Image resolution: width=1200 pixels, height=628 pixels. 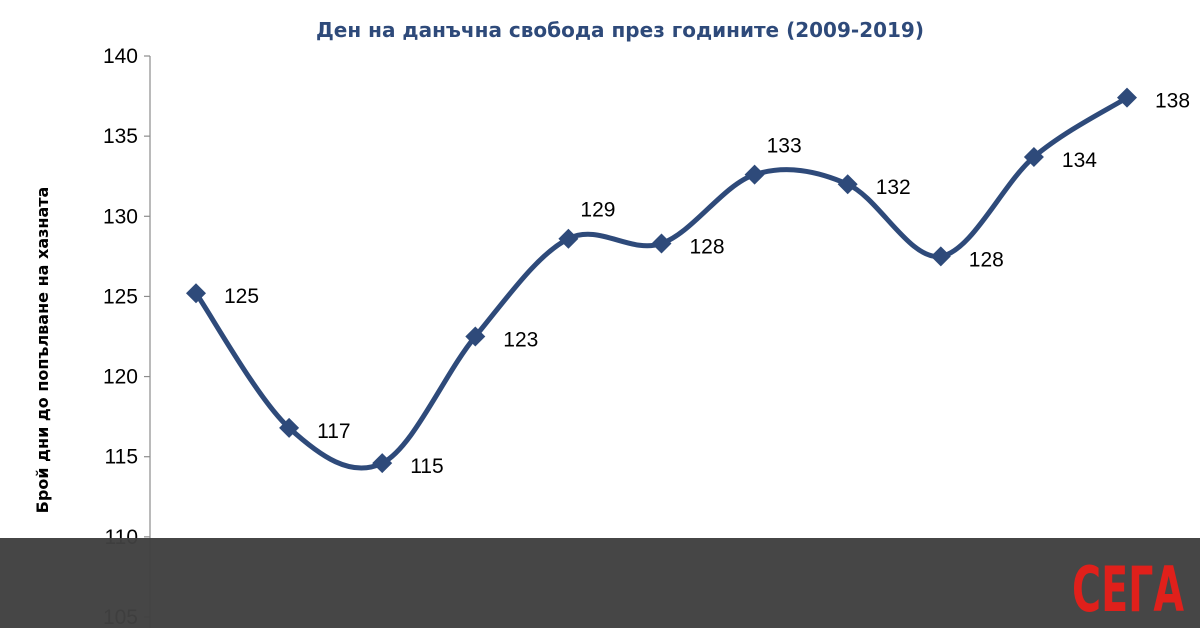 I want to click on brand-logo: СЕГА, so click(x=1128, y=582).